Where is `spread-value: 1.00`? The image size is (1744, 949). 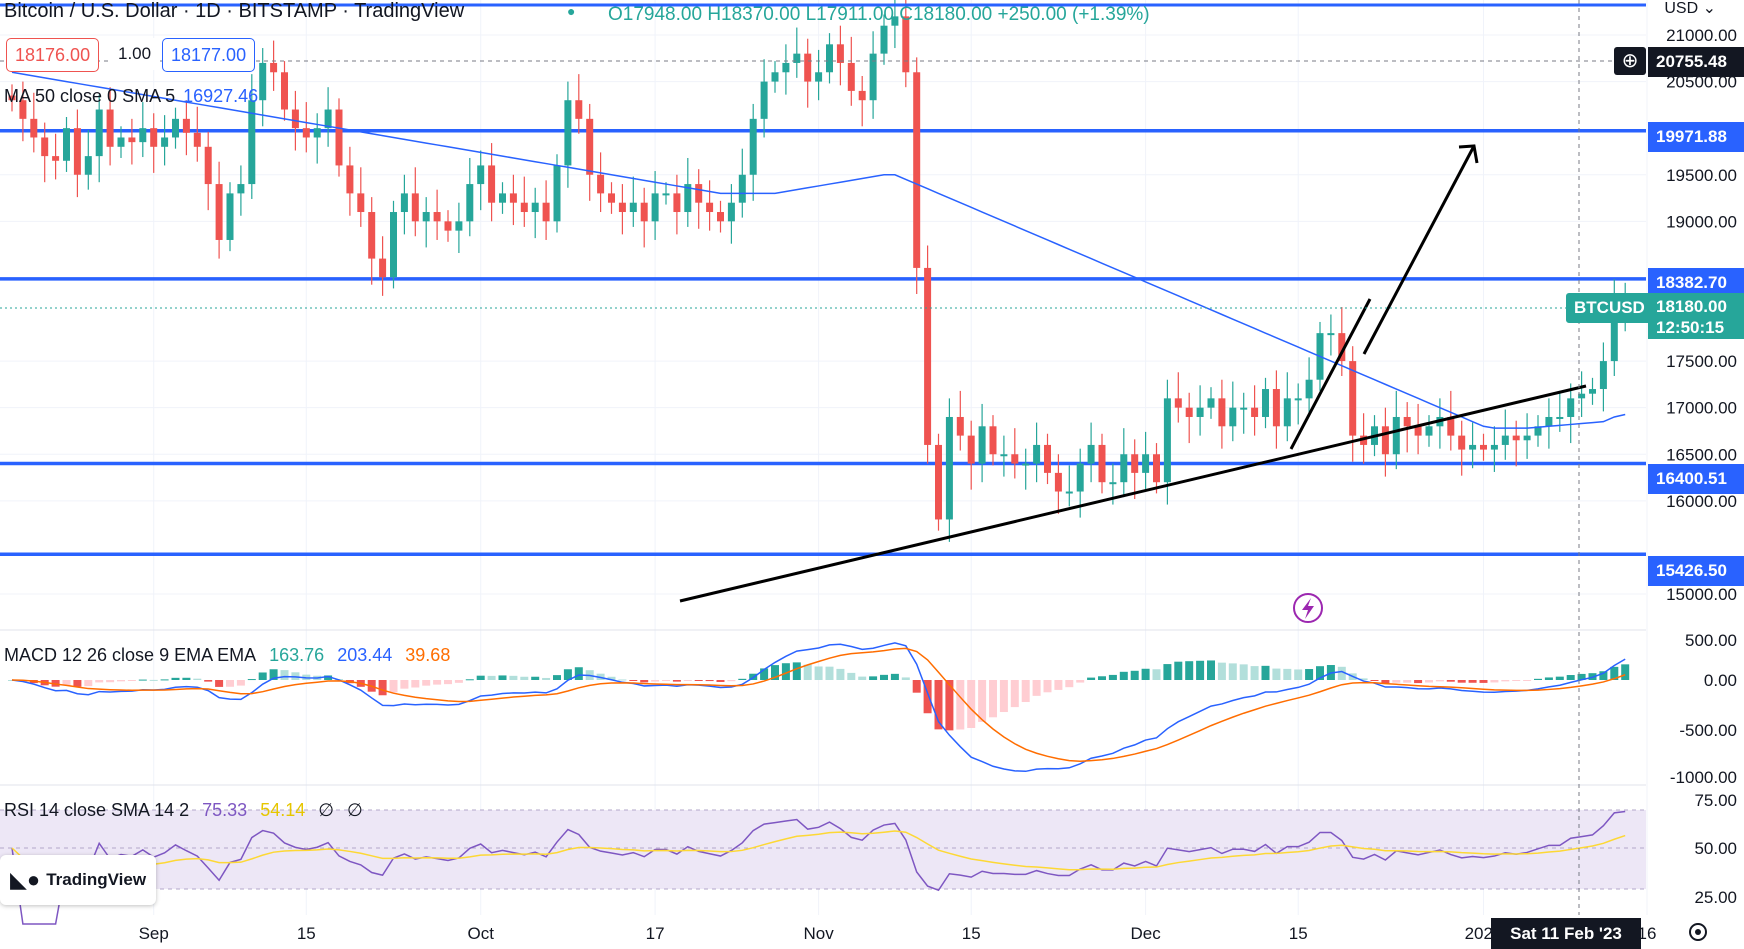
spread-value: 1.00 is located at coordinates (135, 54).